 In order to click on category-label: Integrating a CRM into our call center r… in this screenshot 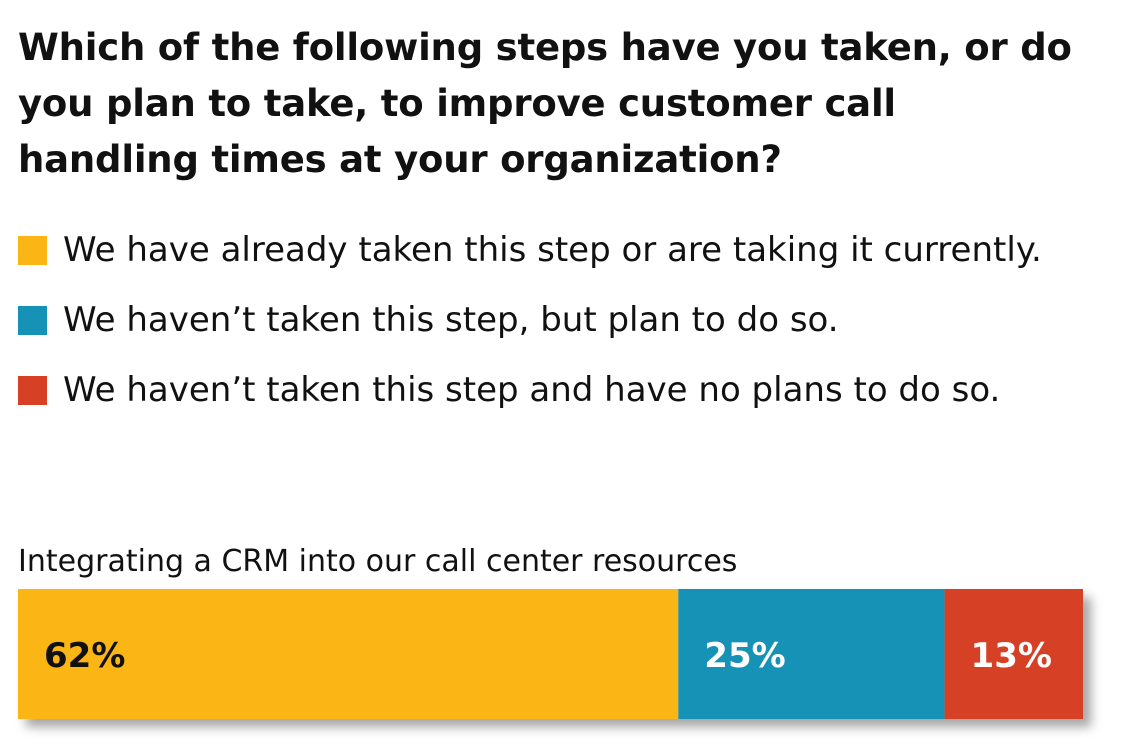, I will do `click(378, 561)`.